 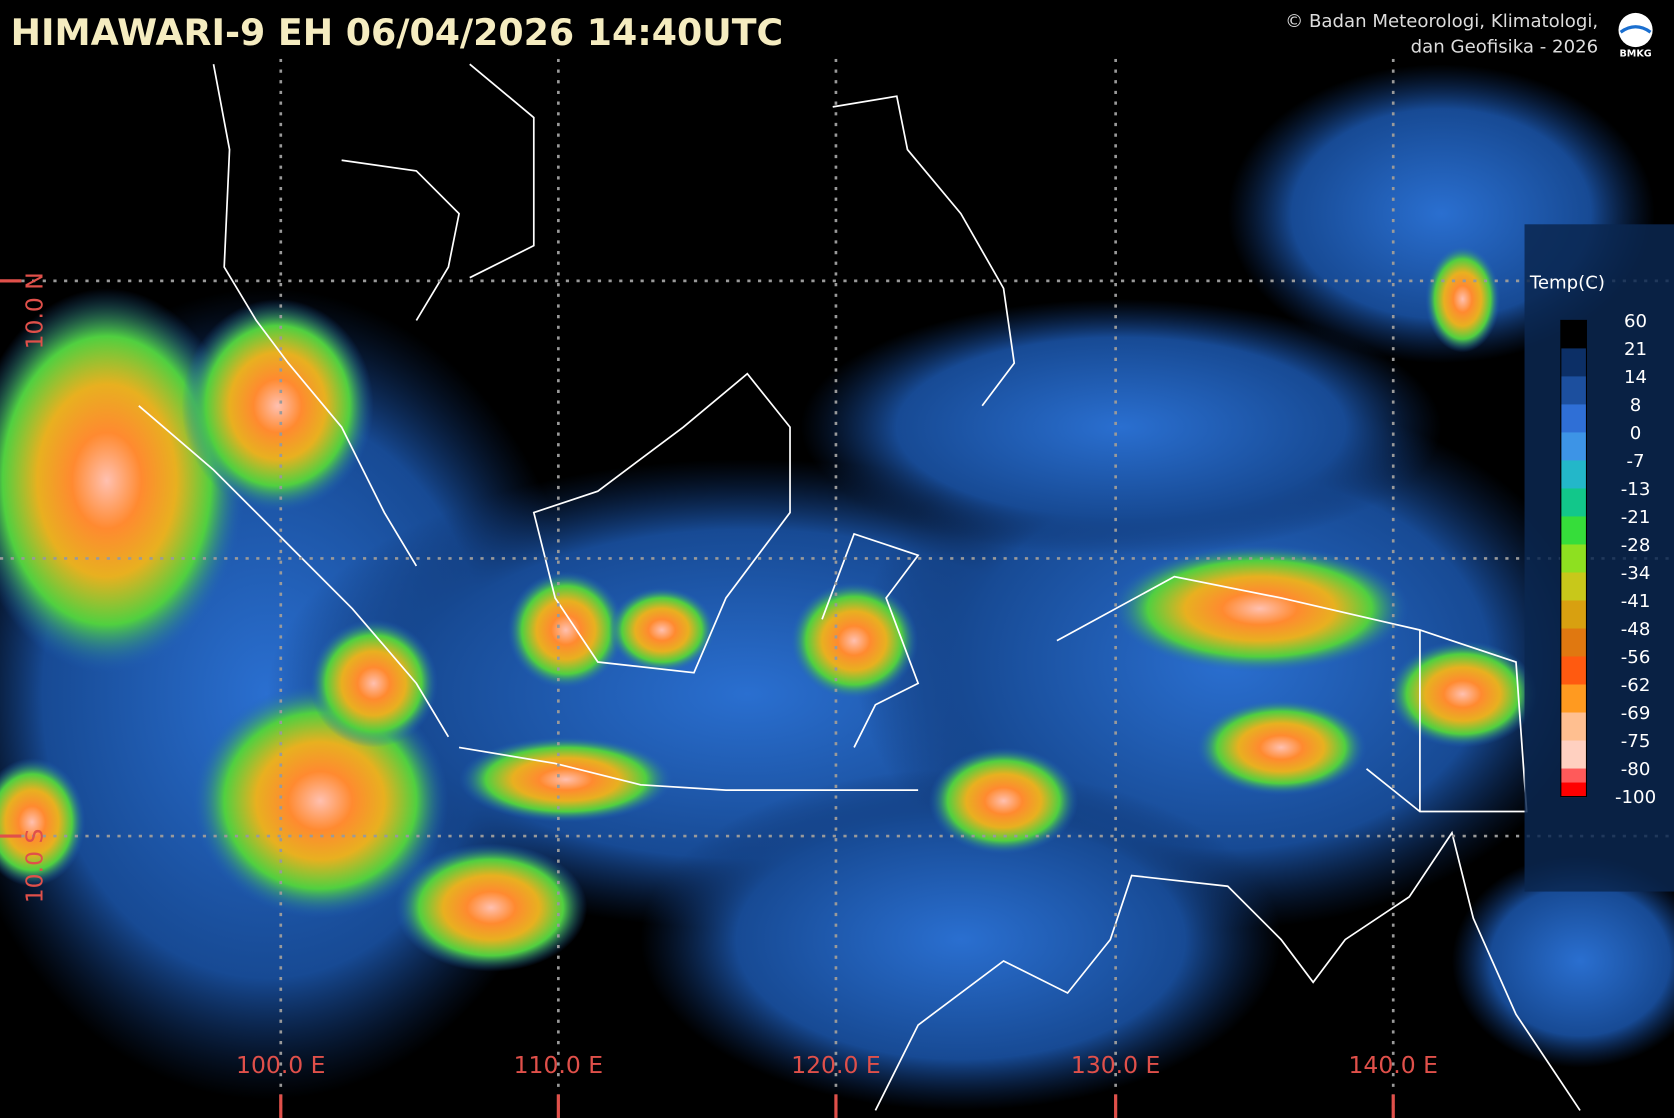 What do you see at coordinates (1636, 517) in the screenshot?
I see `legend-tick-label: -21` at bounding box center [1636, 517].